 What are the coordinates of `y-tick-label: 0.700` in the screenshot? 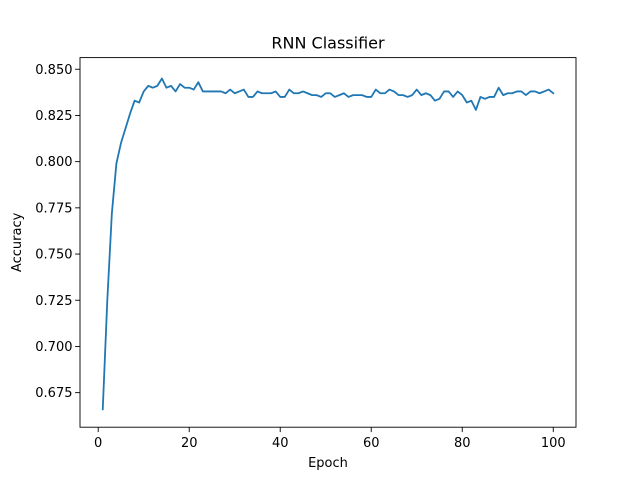 It's located at (53, 347).